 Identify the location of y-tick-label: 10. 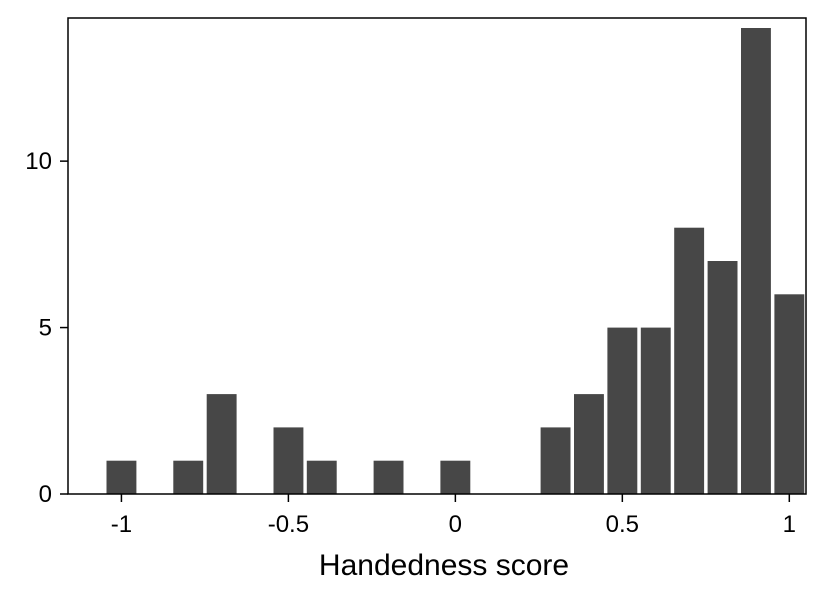
(38, 161).